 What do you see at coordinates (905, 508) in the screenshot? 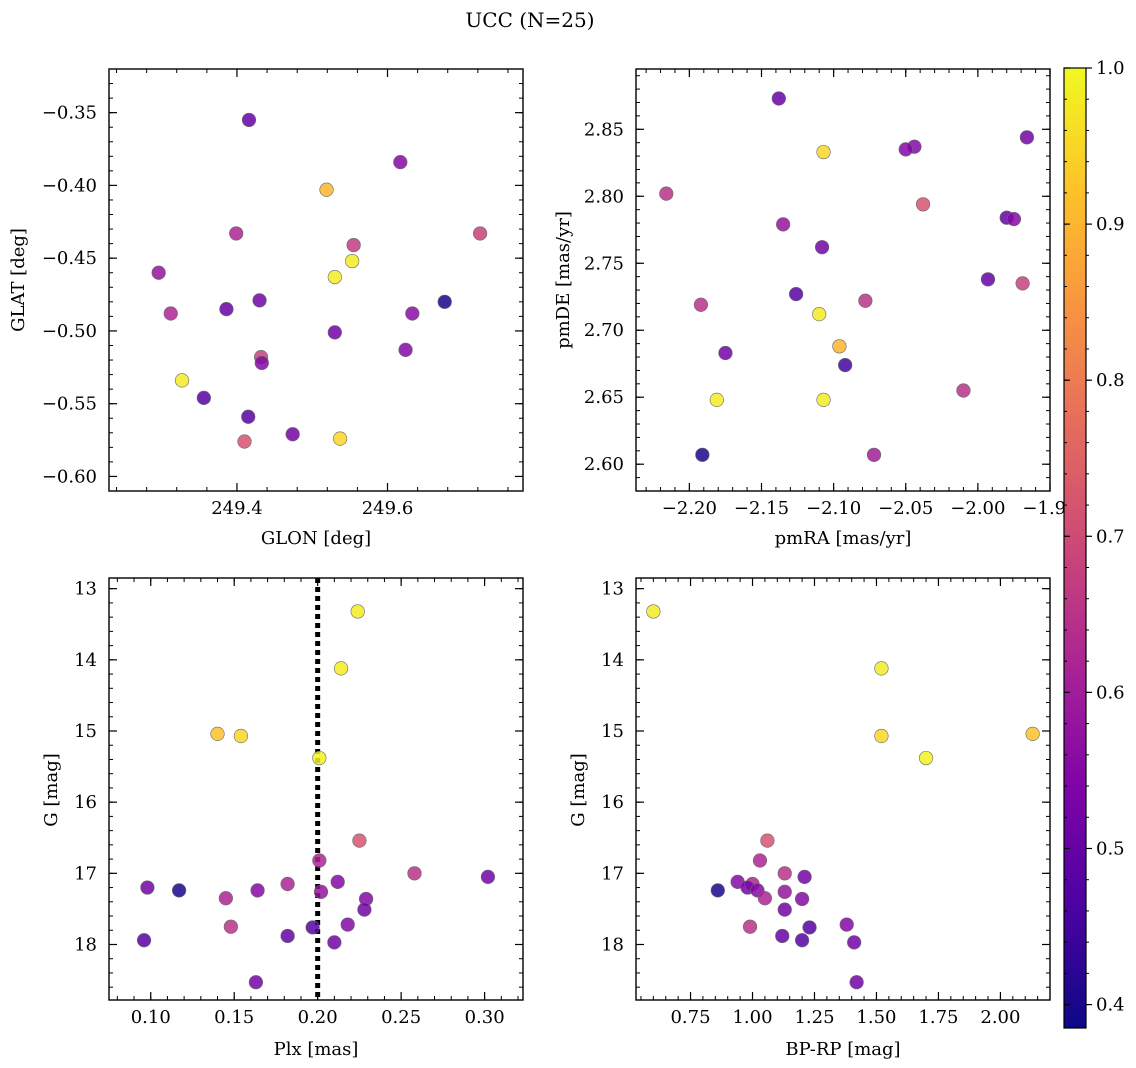
I see `x-tick-label: −2.05` at bounding box center [905, 508].